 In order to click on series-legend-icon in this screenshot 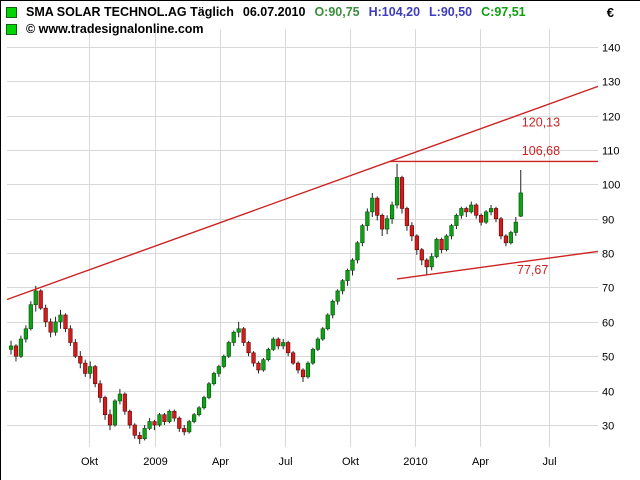, I will do `click(11, 12)`.